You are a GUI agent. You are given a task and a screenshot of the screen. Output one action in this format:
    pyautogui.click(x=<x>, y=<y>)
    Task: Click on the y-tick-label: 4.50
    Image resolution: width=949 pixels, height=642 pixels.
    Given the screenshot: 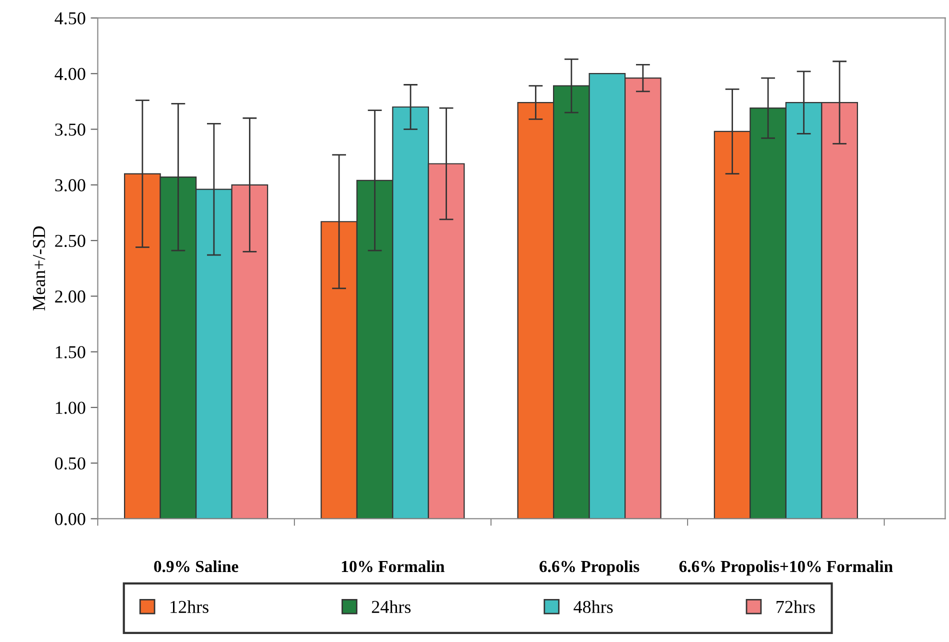 What is the action you would take?
    pyautogui.click(x=70, y=18)
    